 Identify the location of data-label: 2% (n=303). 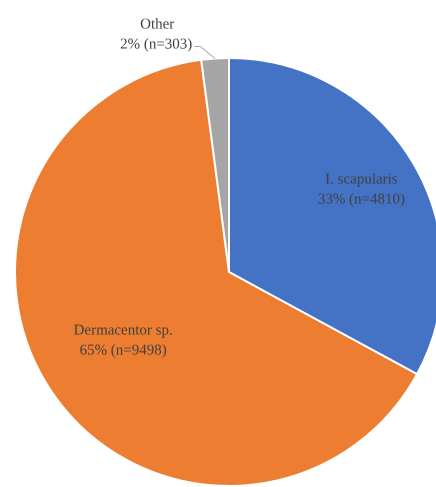
(156, 44).